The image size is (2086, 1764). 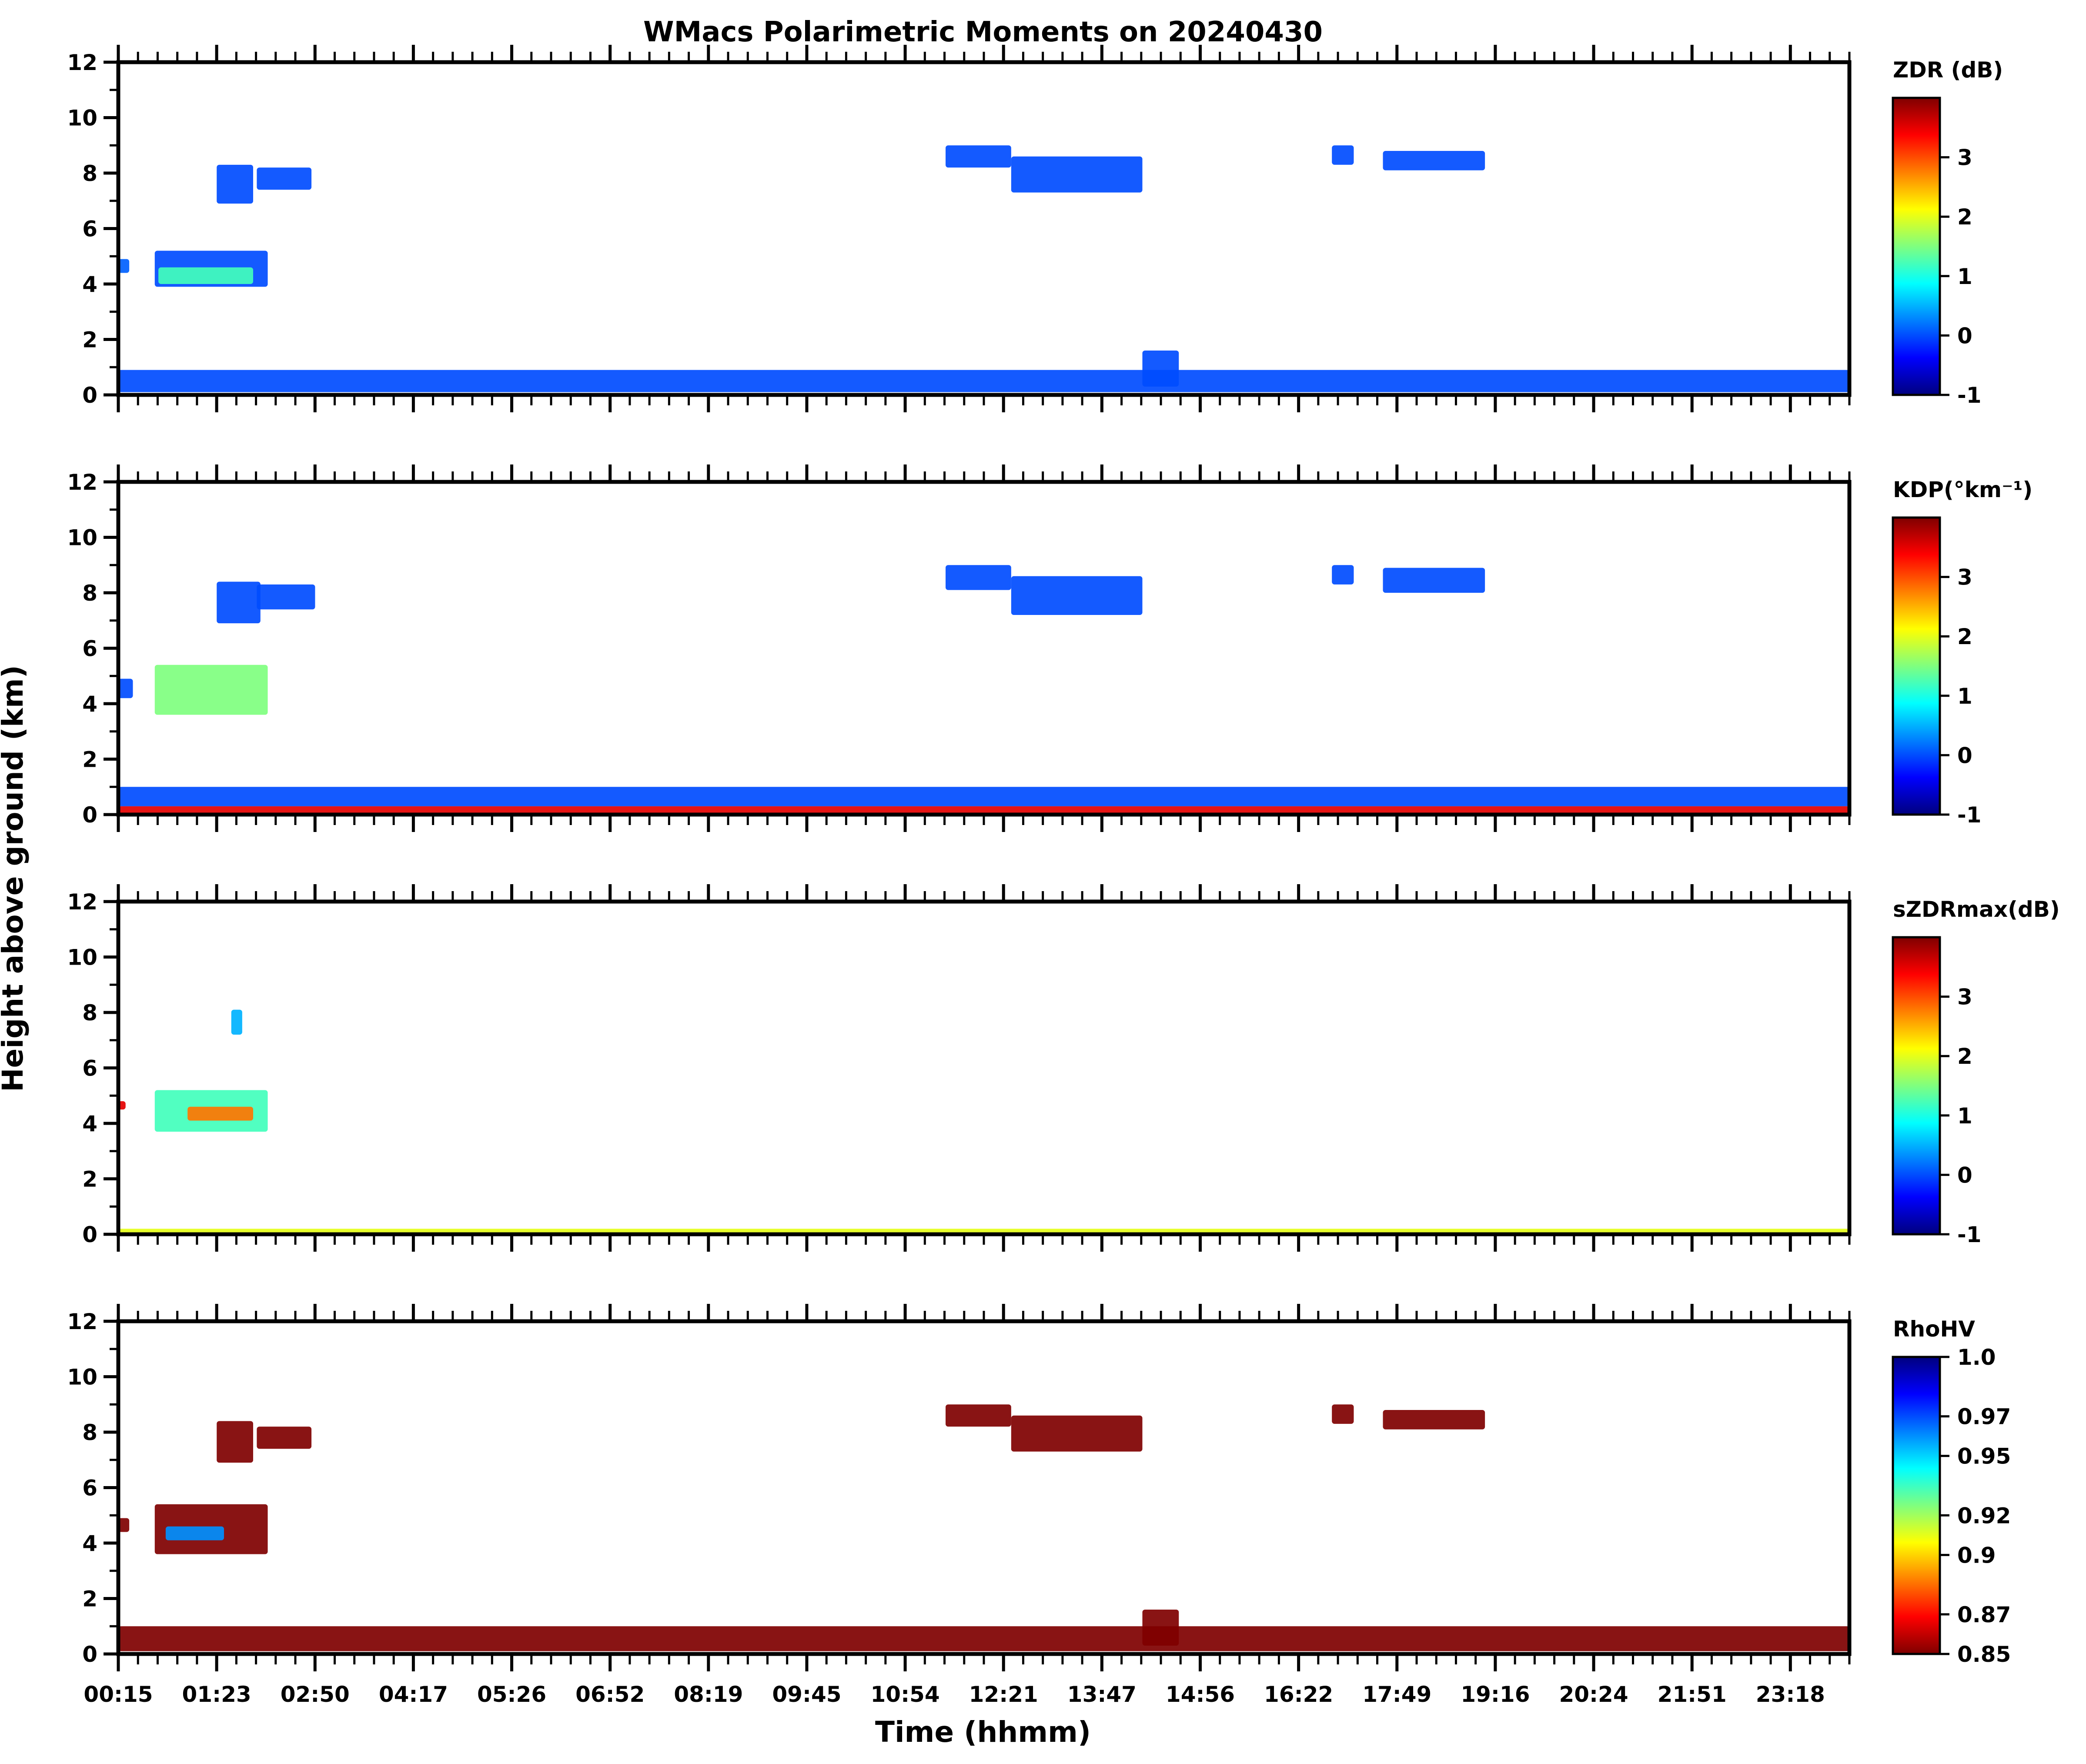 I want to click on colorbar-tick-label: 0.97, so click(x=1984, y=1417).